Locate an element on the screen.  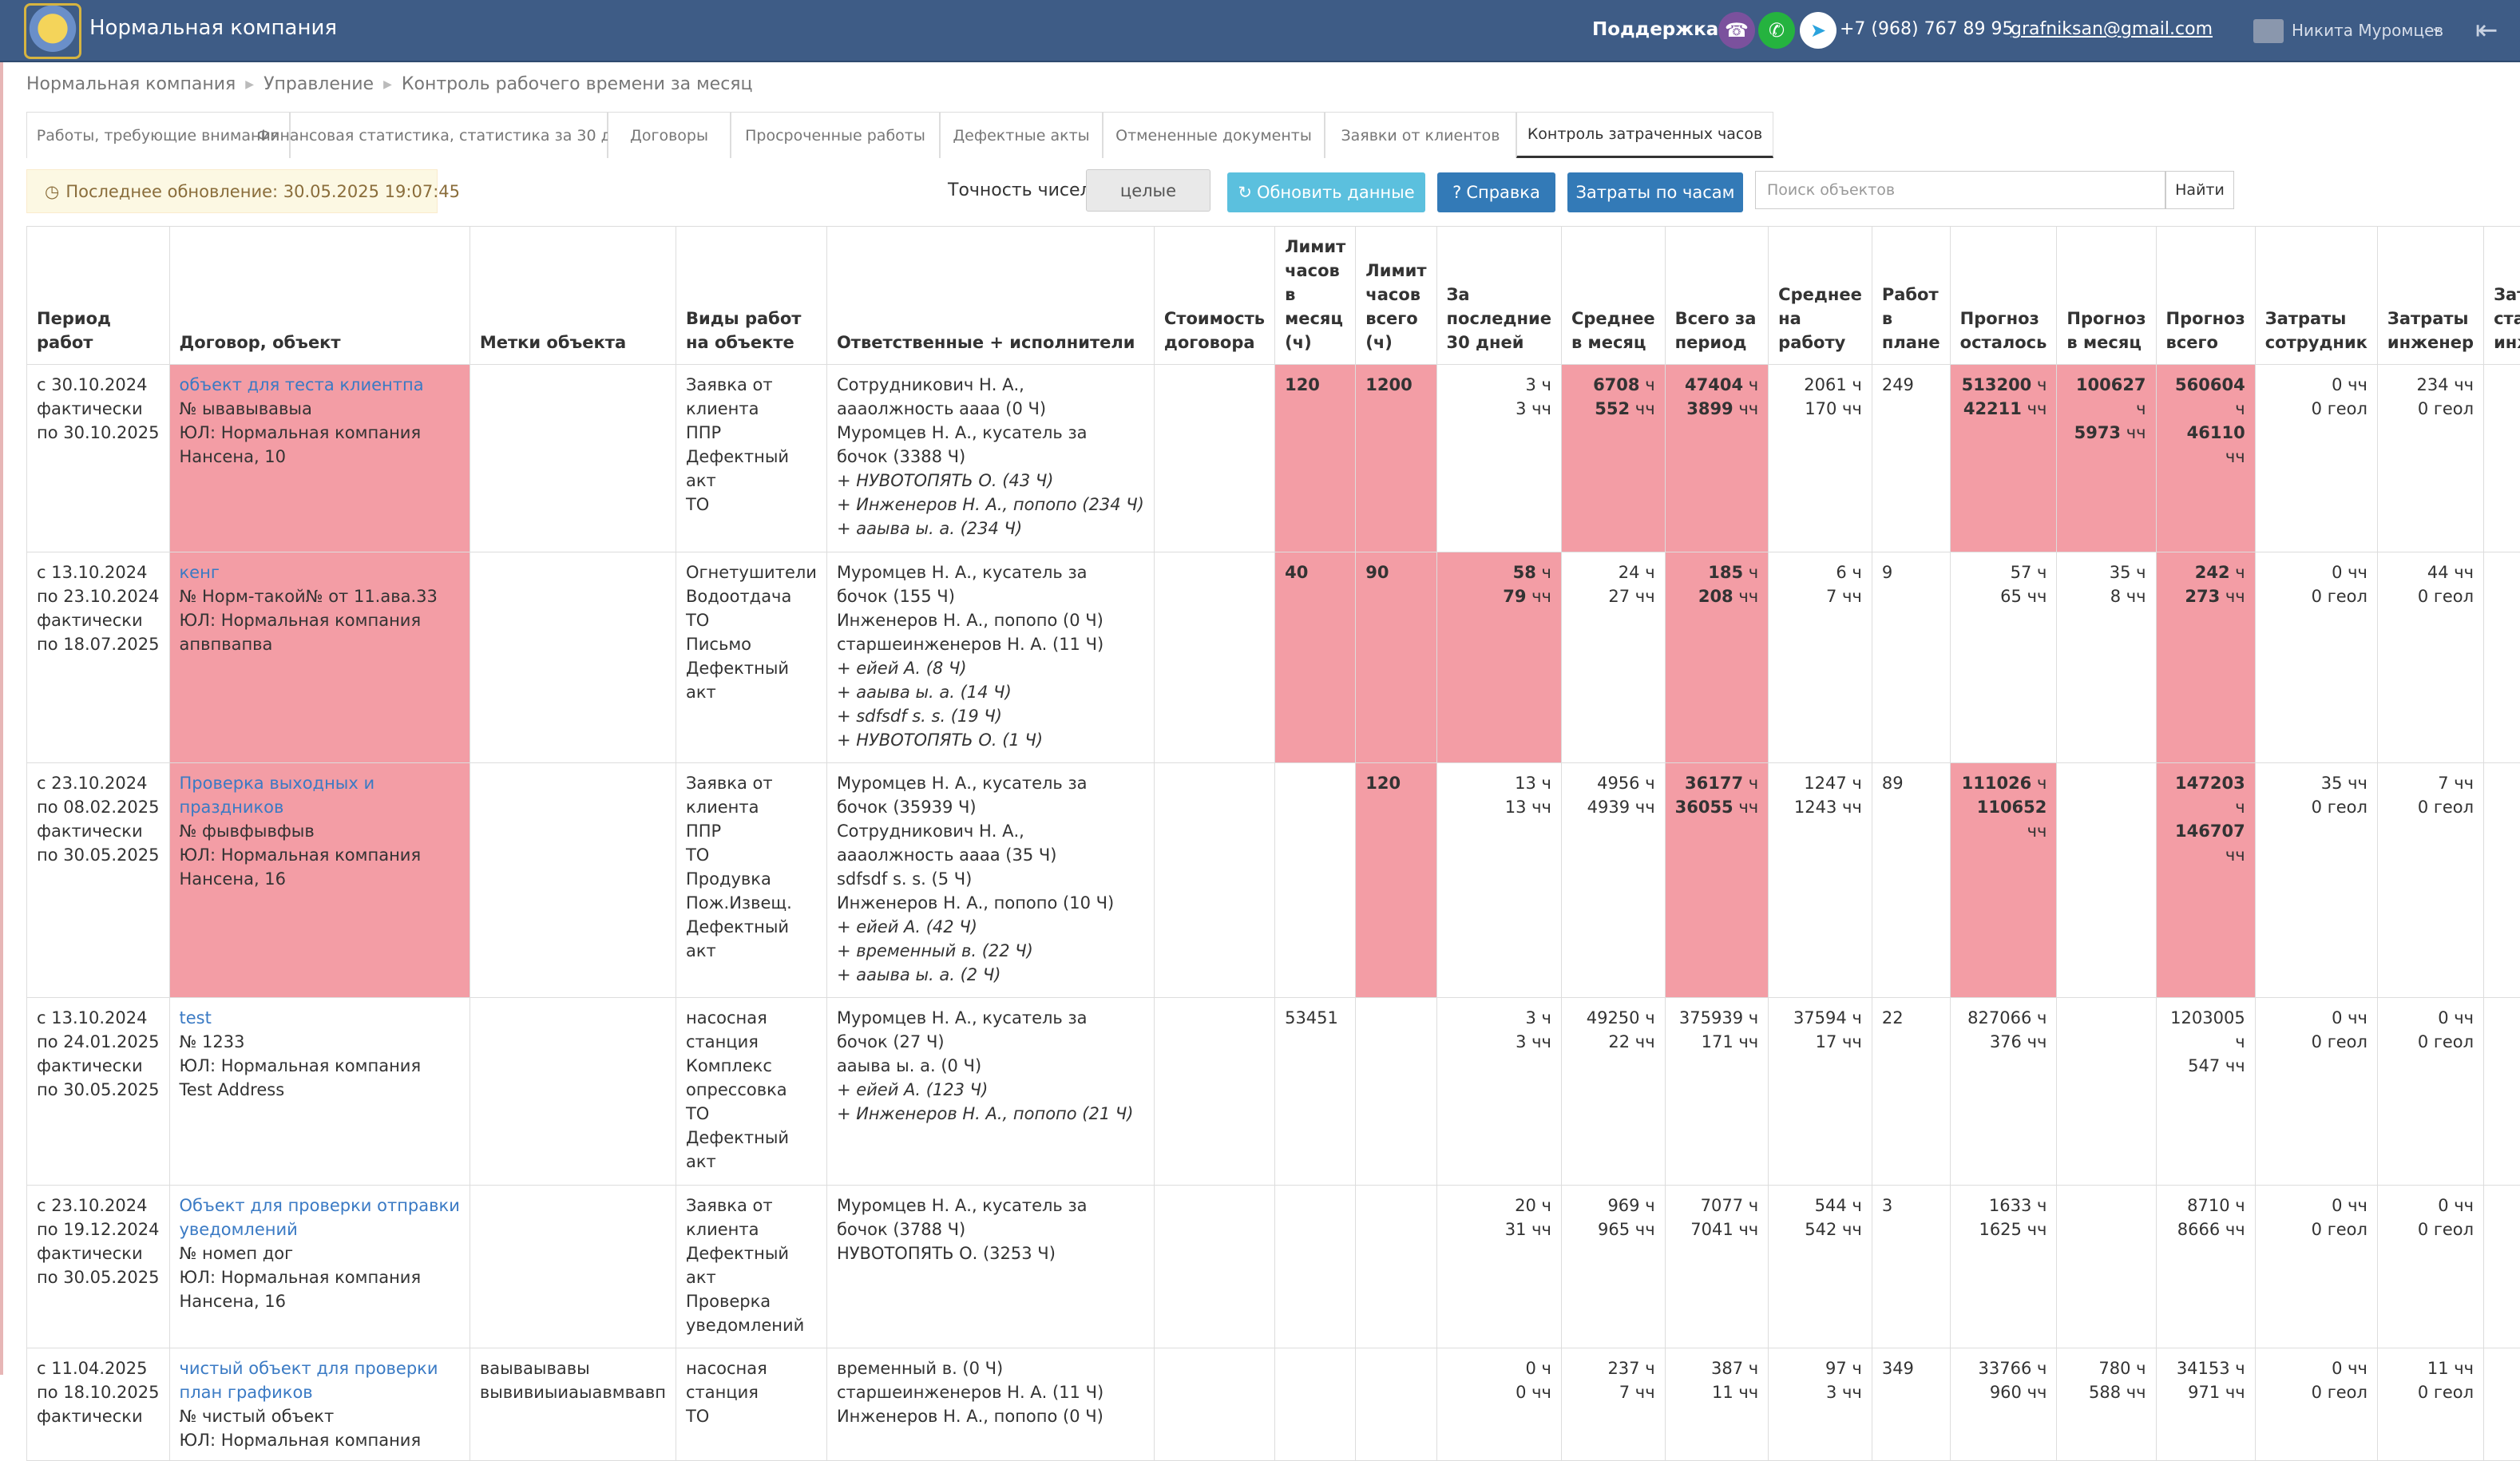
avg-work-value: 542 чч is located at coordinates (1820, 1229).